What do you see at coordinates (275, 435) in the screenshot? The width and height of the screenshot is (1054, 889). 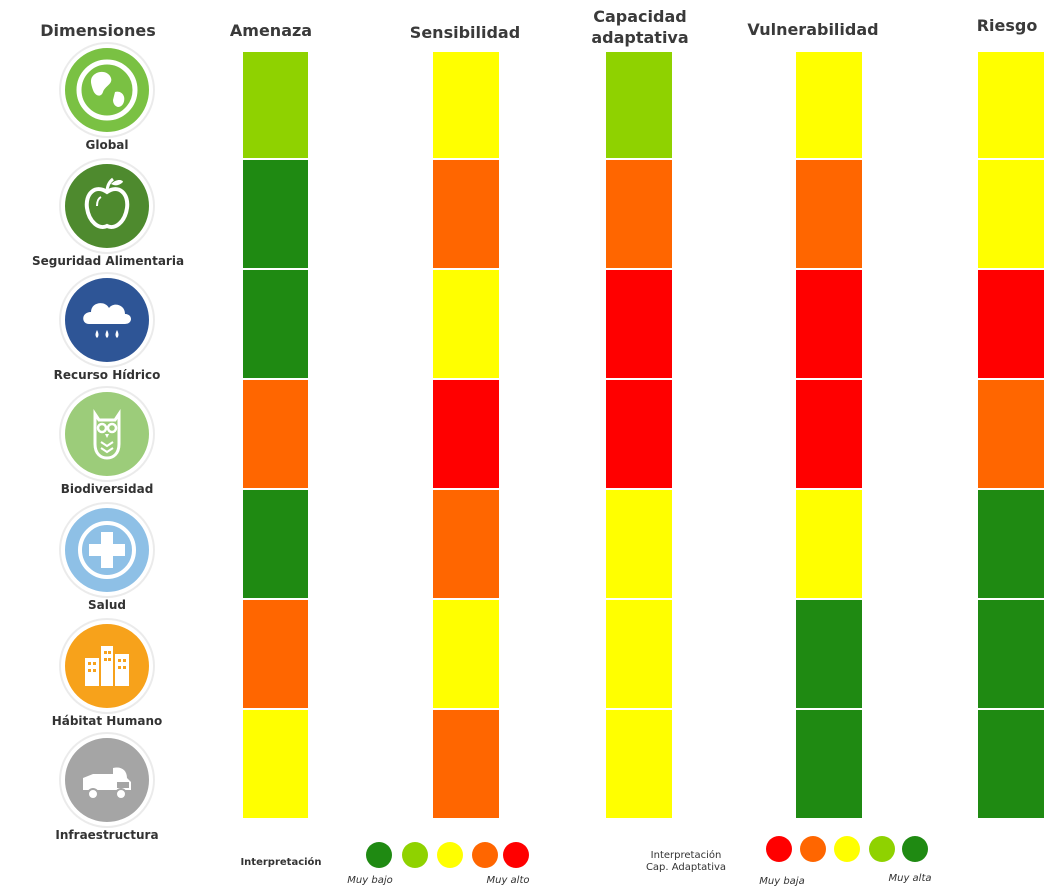 I see `threat-cell-biodiversity` at bounding box center [275, 435].